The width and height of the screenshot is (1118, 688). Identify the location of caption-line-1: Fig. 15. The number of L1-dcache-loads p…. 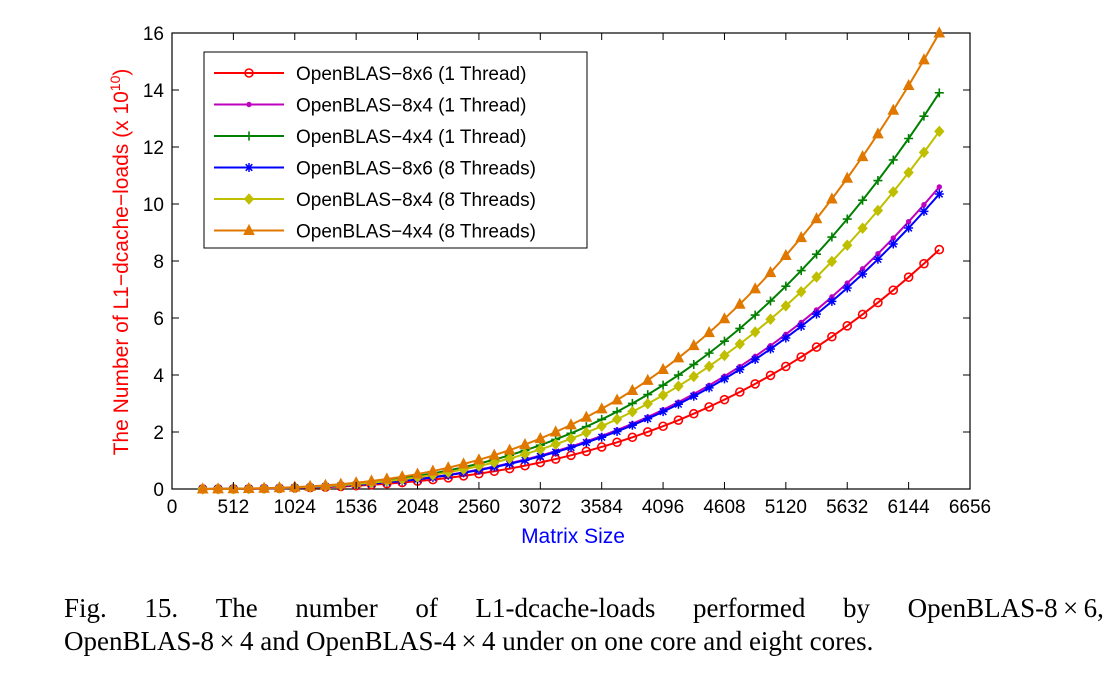
(584, 608).